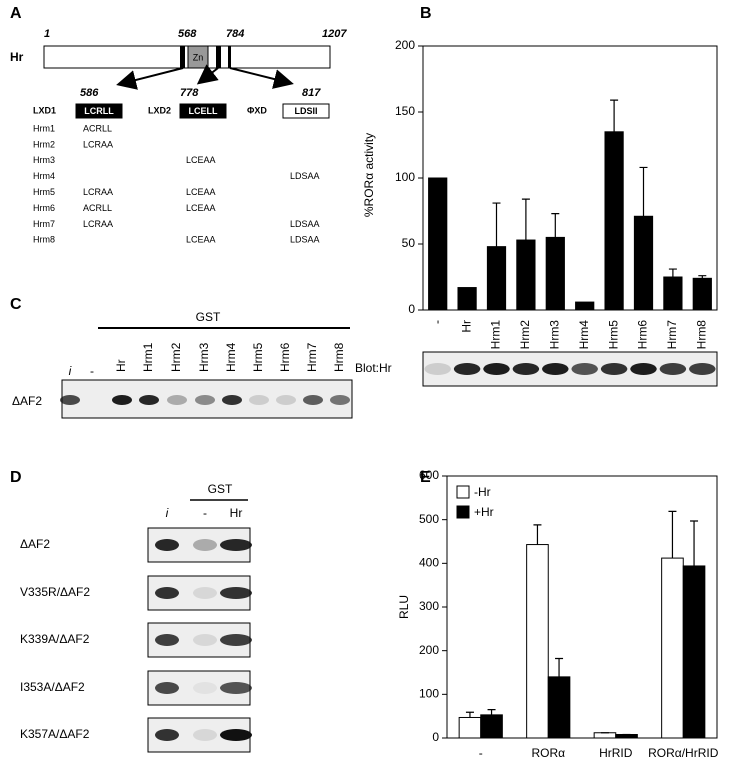 The image size is (729, 766). Describe the element at coordinates (334, 34) in the screenshot. I see `position-label: 1207` at that location.